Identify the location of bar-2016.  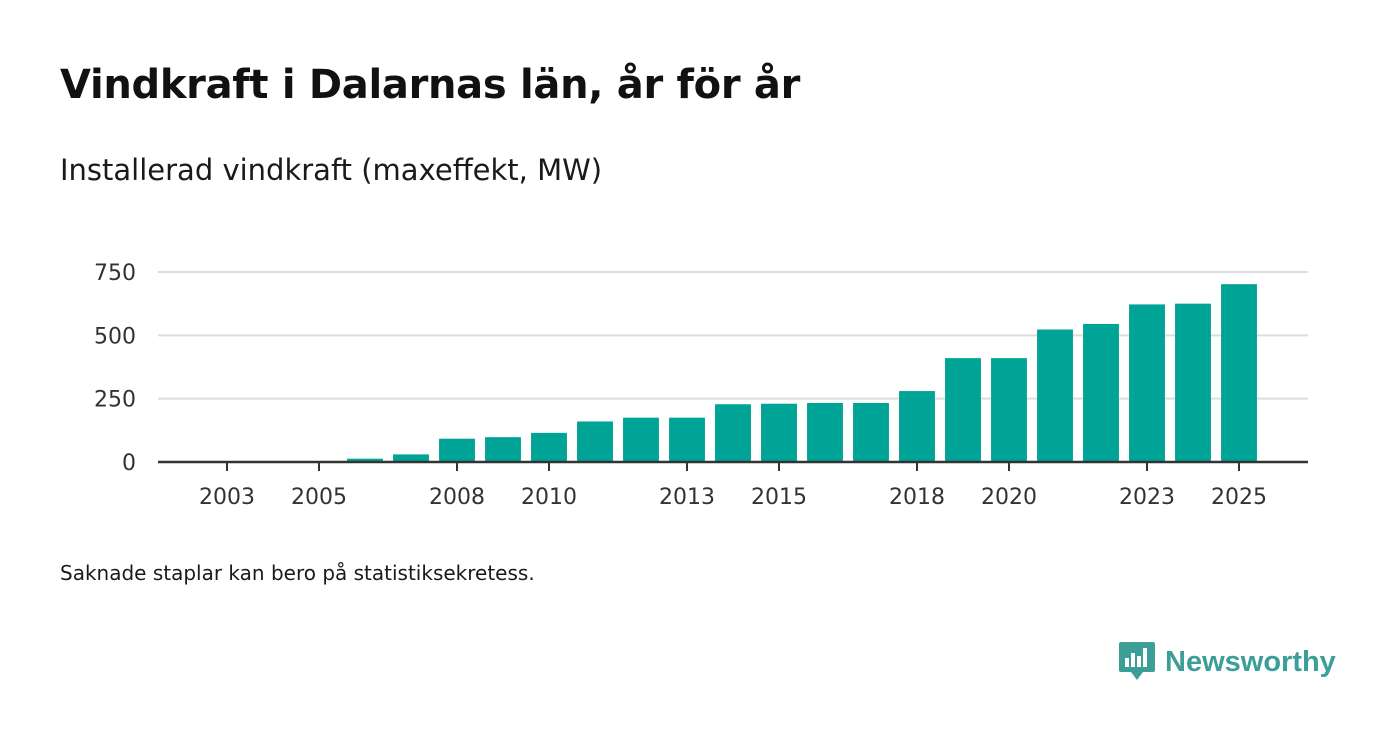
(825, 432).